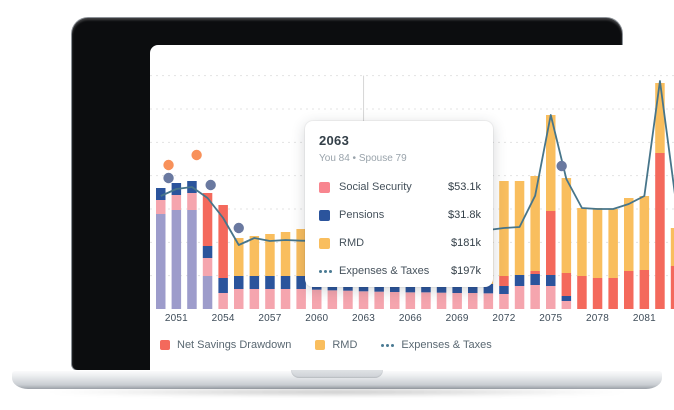 The width and height of the screenshot is (674, 410). I want to click on laptop-base, so click(337, 379).